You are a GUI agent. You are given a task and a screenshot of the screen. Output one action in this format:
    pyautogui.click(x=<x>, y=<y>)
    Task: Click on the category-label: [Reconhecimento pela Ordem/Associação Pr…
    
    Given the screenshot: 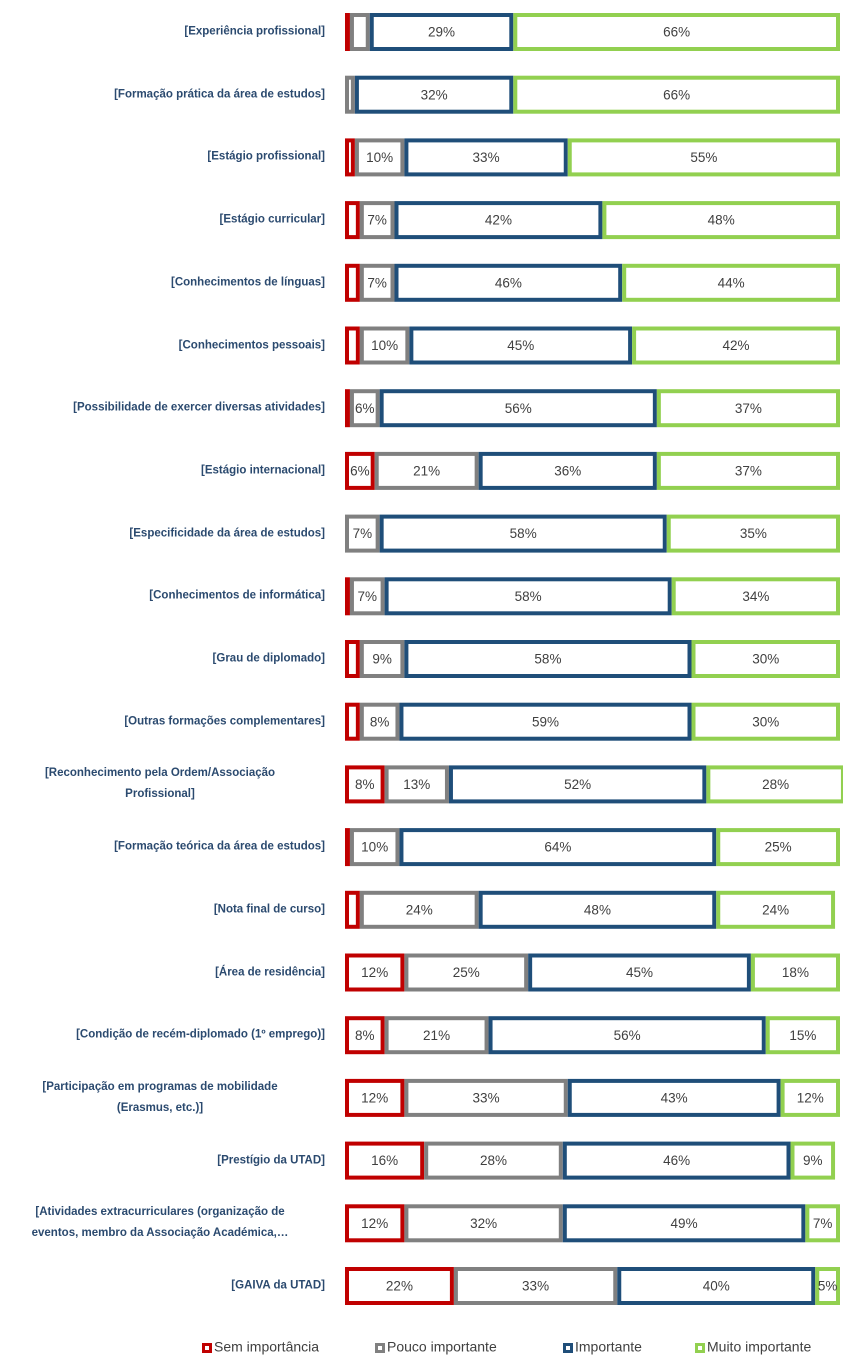 What is the action you would take?
    pyautogui.click(x=160, y=784)
    